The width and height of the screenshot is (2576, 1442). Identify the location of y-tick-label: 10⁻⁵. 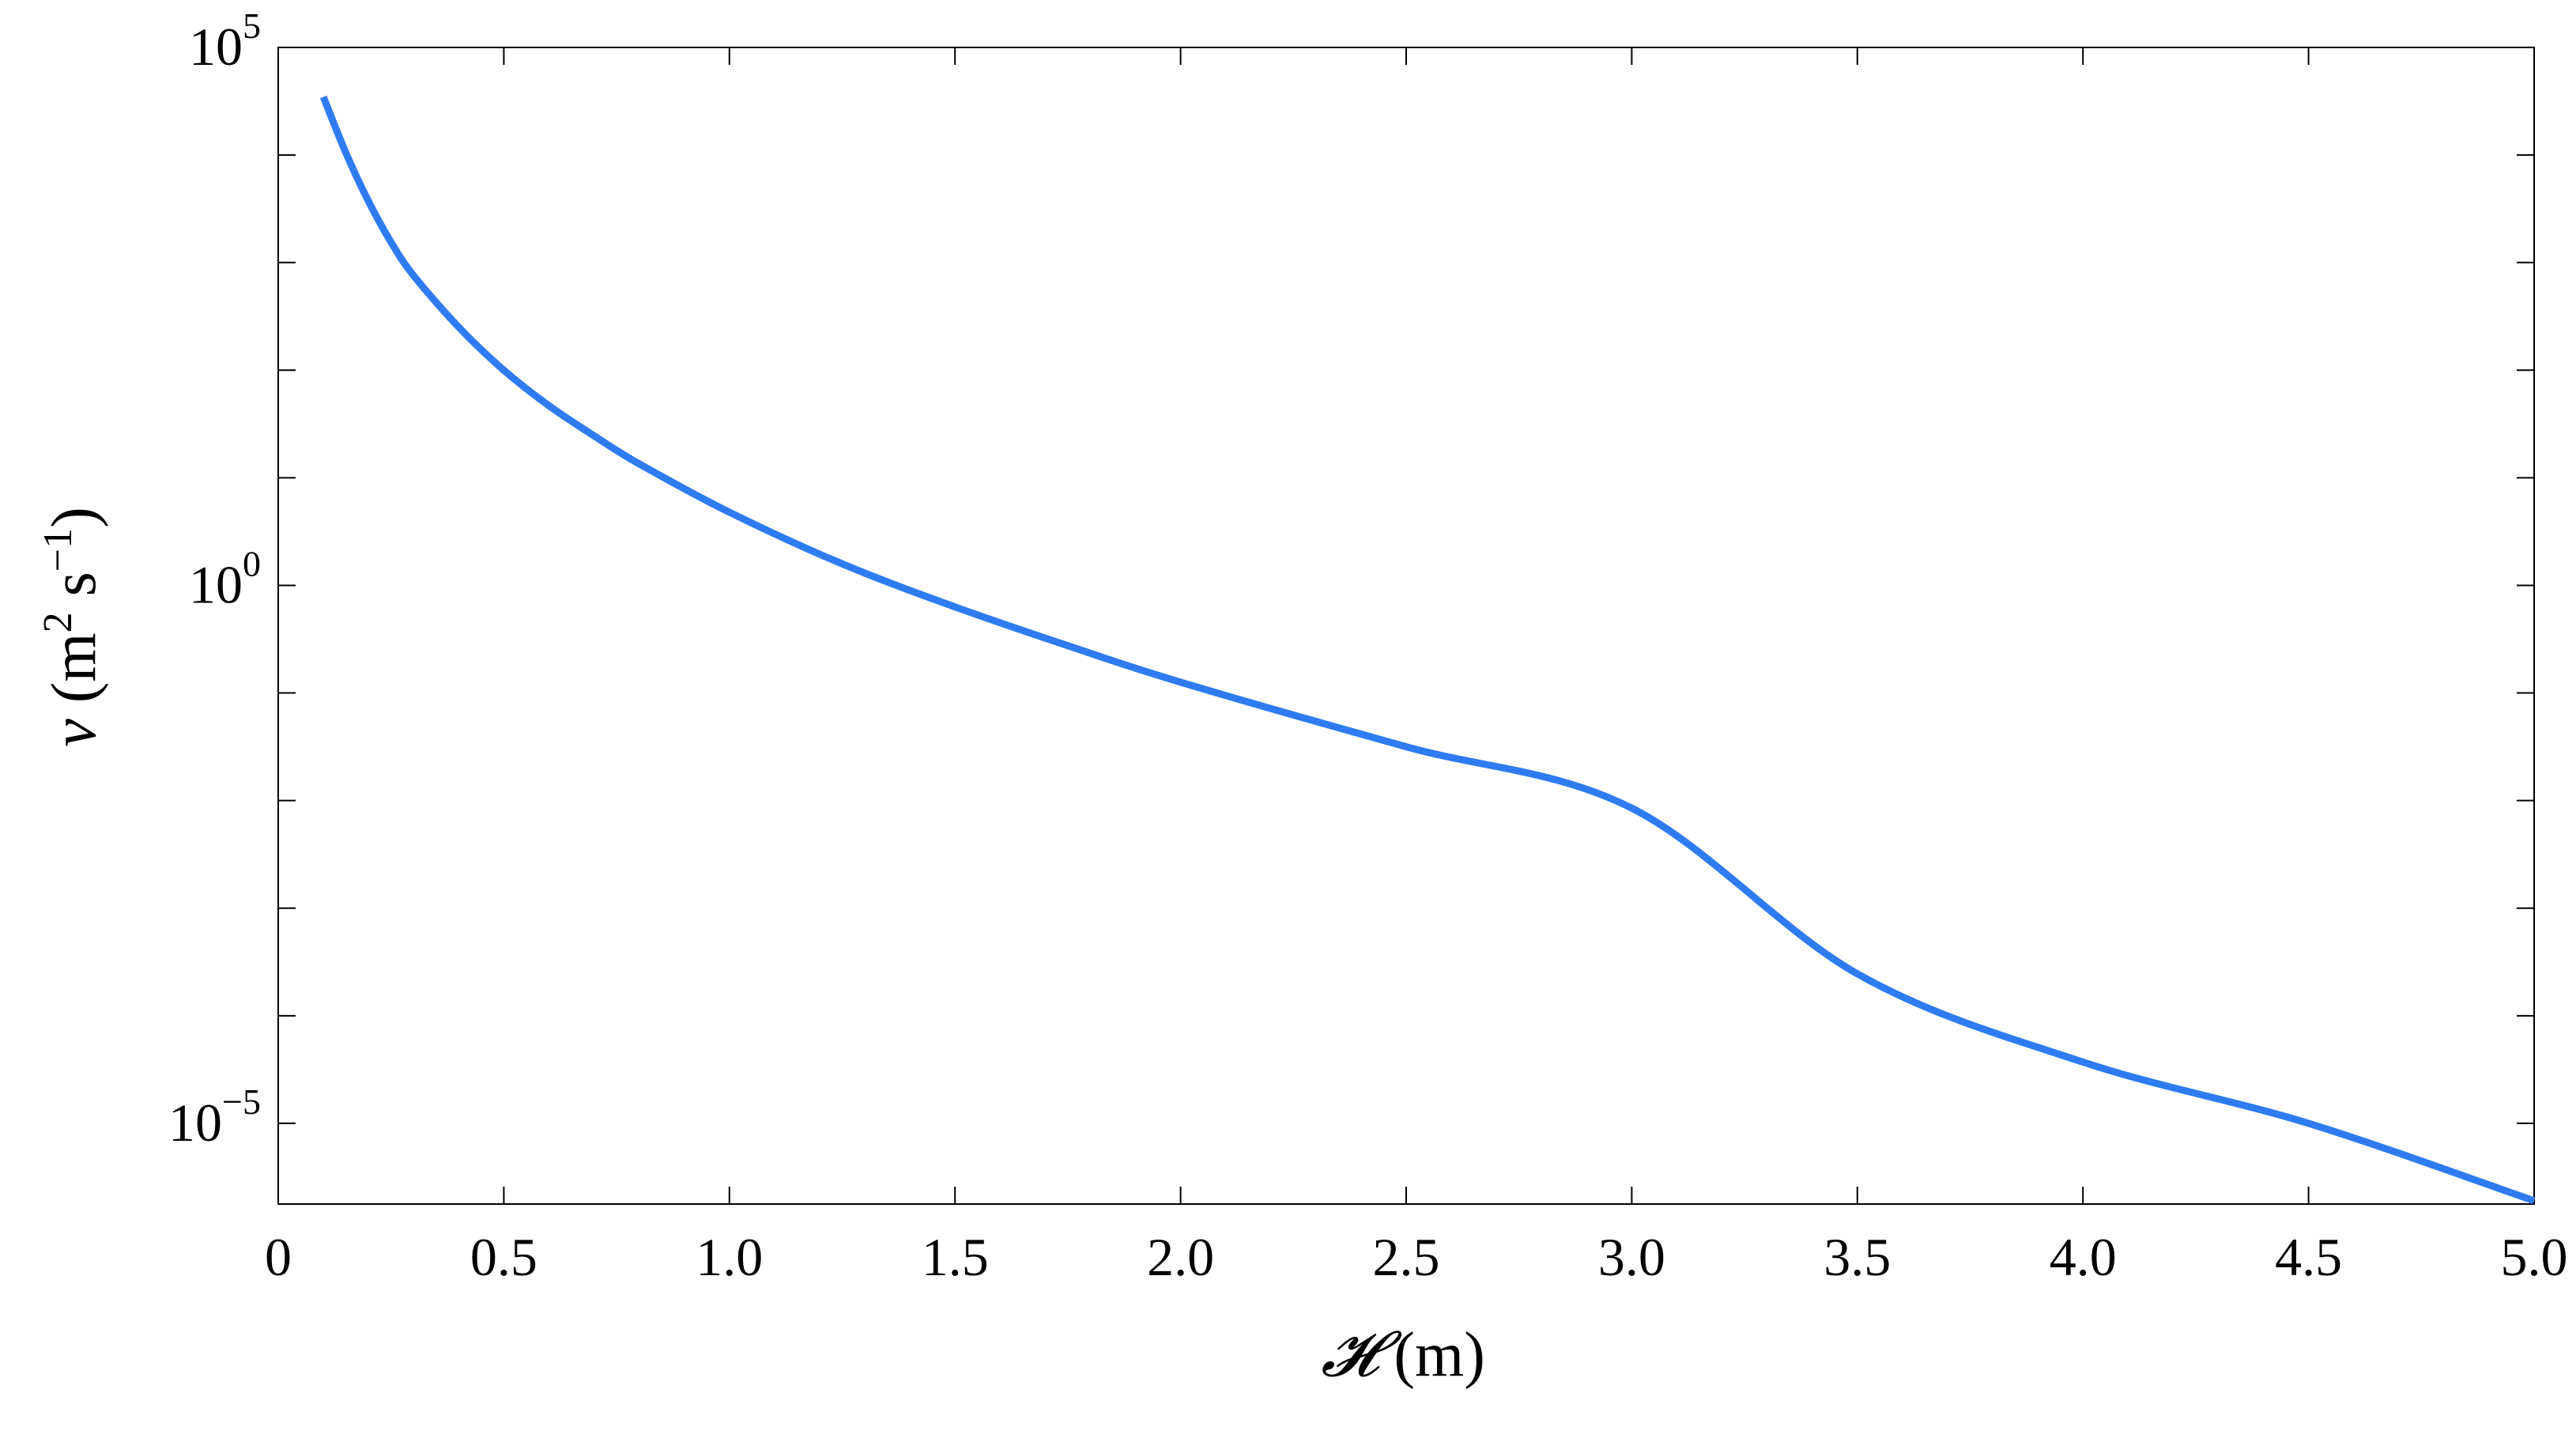
(214, 1117).